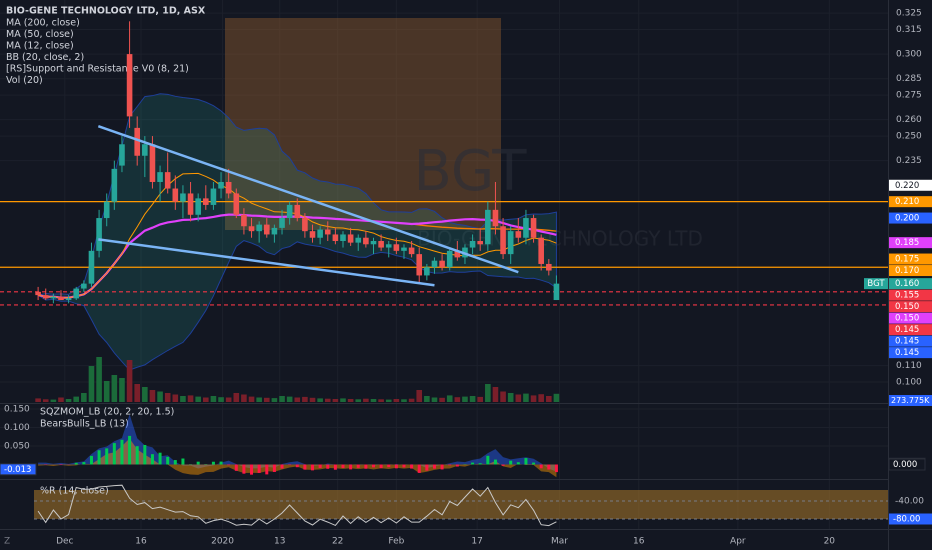  I want to click on price-badge-label: 0.150, so click(907, 319).